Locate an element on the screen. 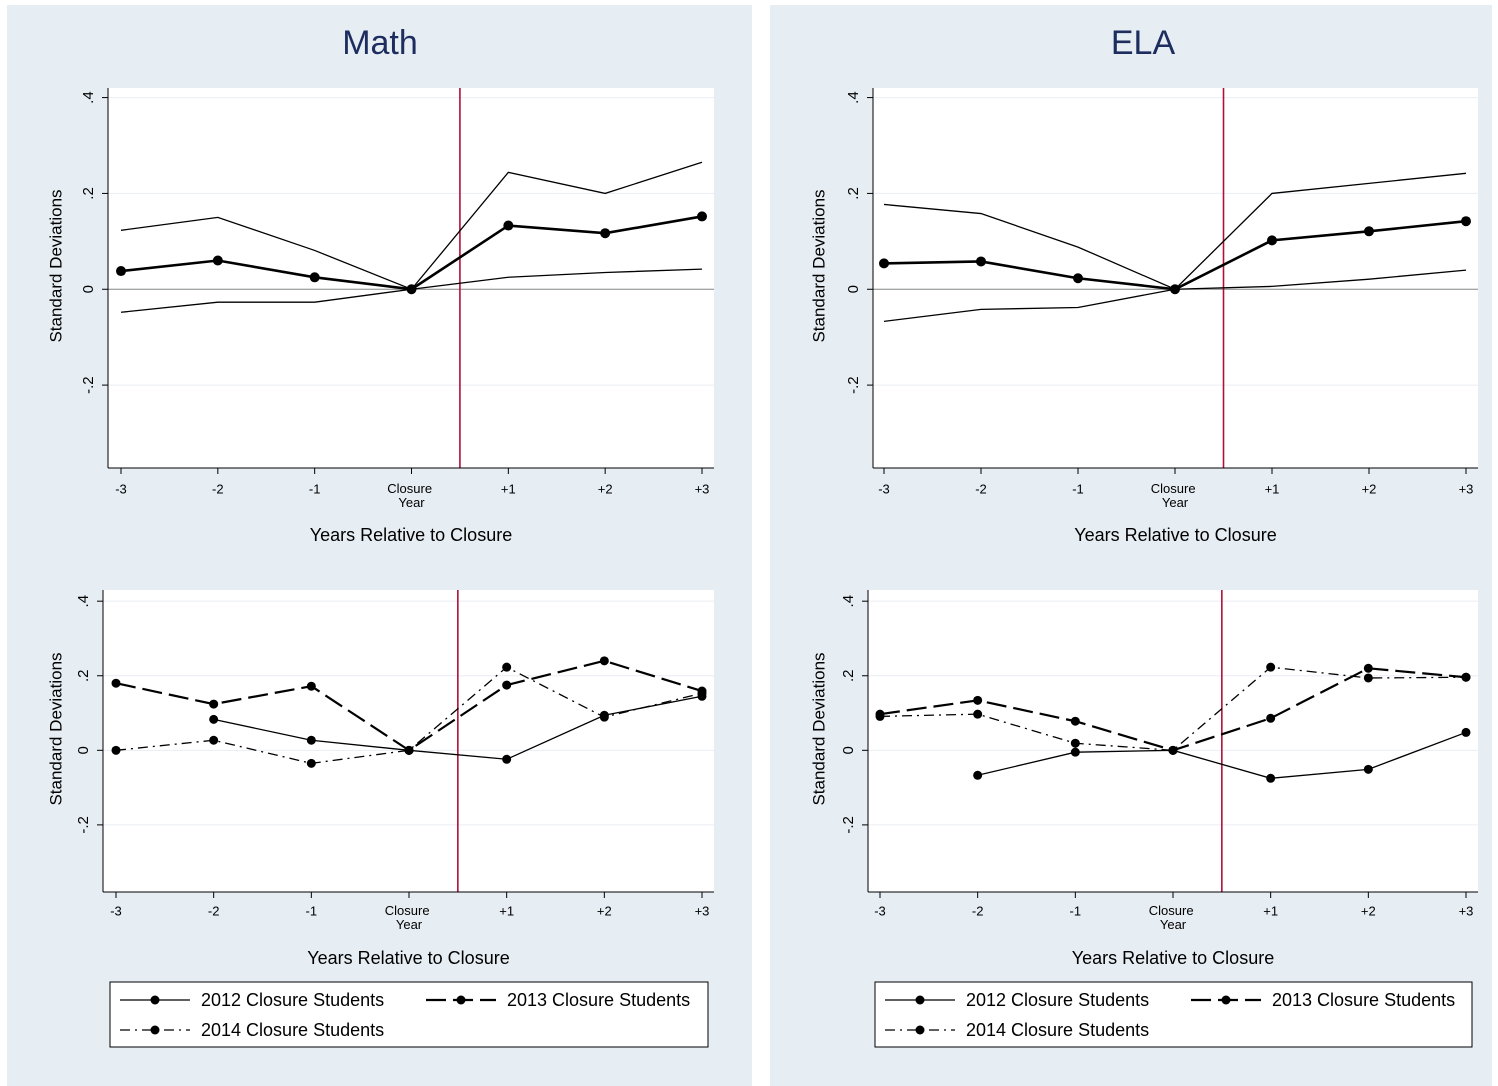 This screenshot has height=1086, width=1498. chart-title: Math is located at coordinates (380, 43).